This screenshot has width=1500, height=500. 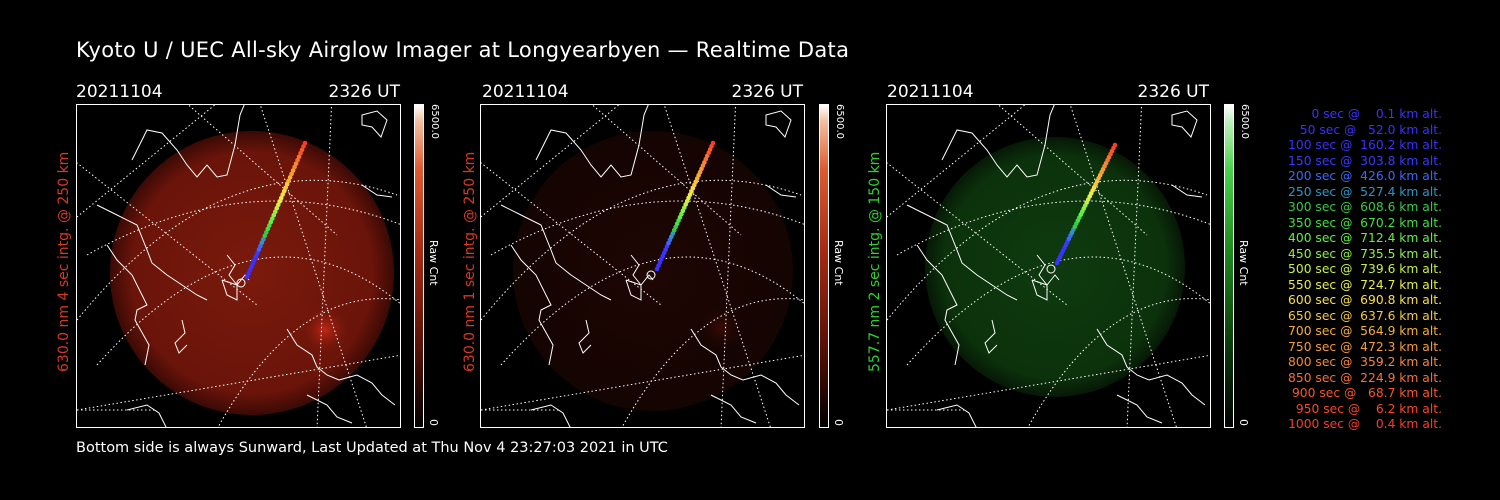 I want to click on panel-1-image, so click(x=238, y=266).